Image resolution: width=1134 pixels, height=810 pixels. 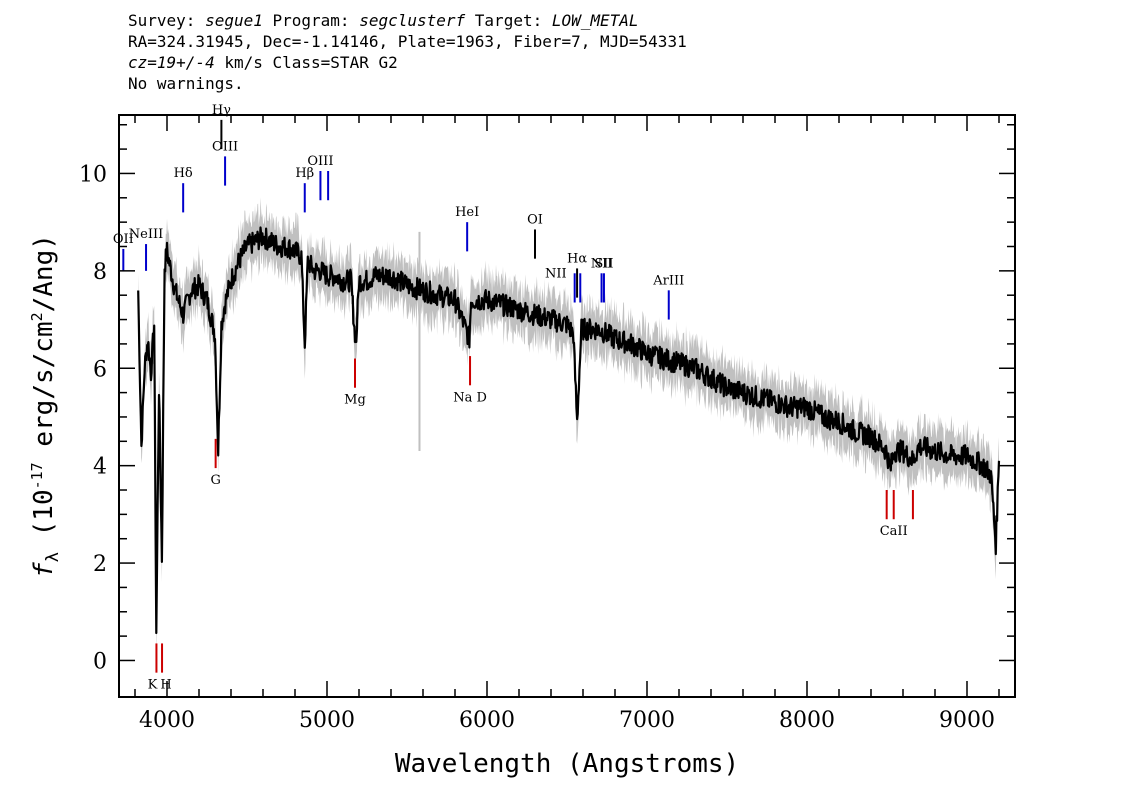 I want to click on line-marker-label-10: NII, so click(x=556, y=273).